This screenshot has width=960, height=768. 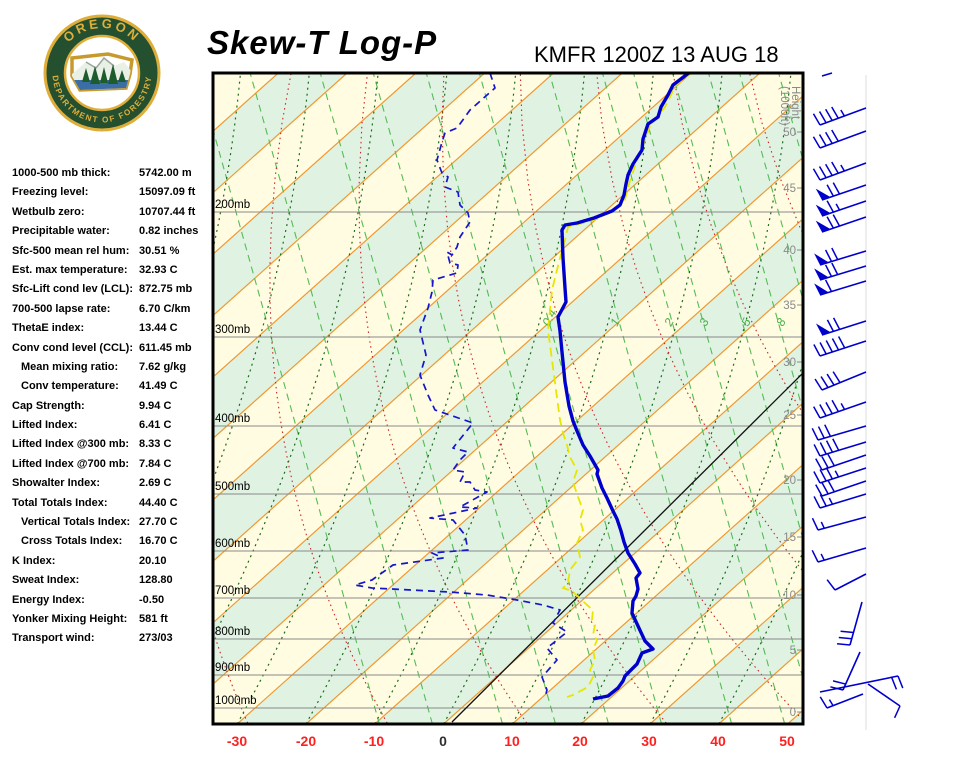 I want to click on height-tick-label: 40, so click(x=789, y=251).